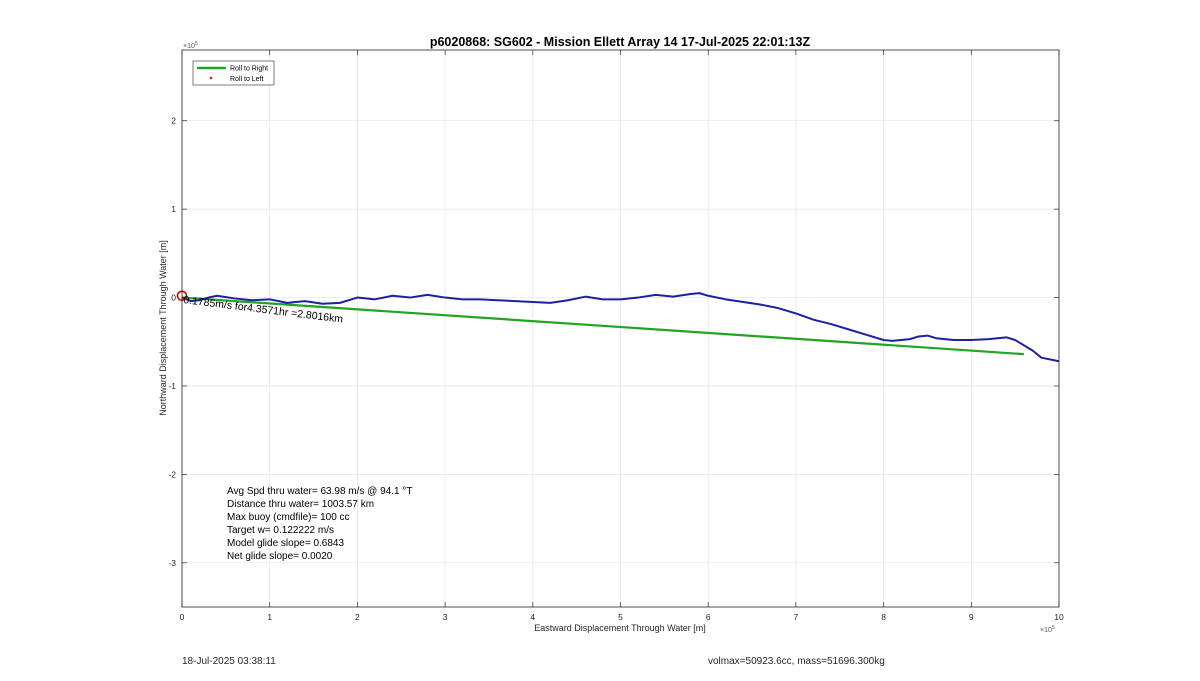 The height and width of the screenshot is (681, 1200). I want to click on footer-volmax-mass: volmax=50923.6cc, mass=51696.300kg, so click(796, 661).